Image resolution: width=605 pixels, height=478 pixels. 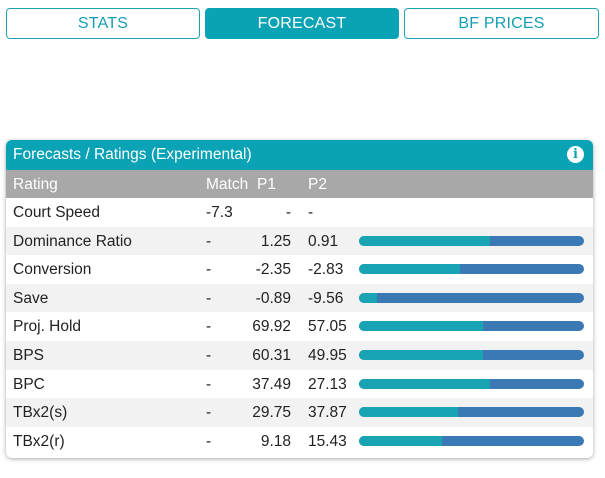 What do you see at coordinates (47, 327) in the screenshot?
I see `rating-name: Proj. Hold` at bounding box center [47, 327].